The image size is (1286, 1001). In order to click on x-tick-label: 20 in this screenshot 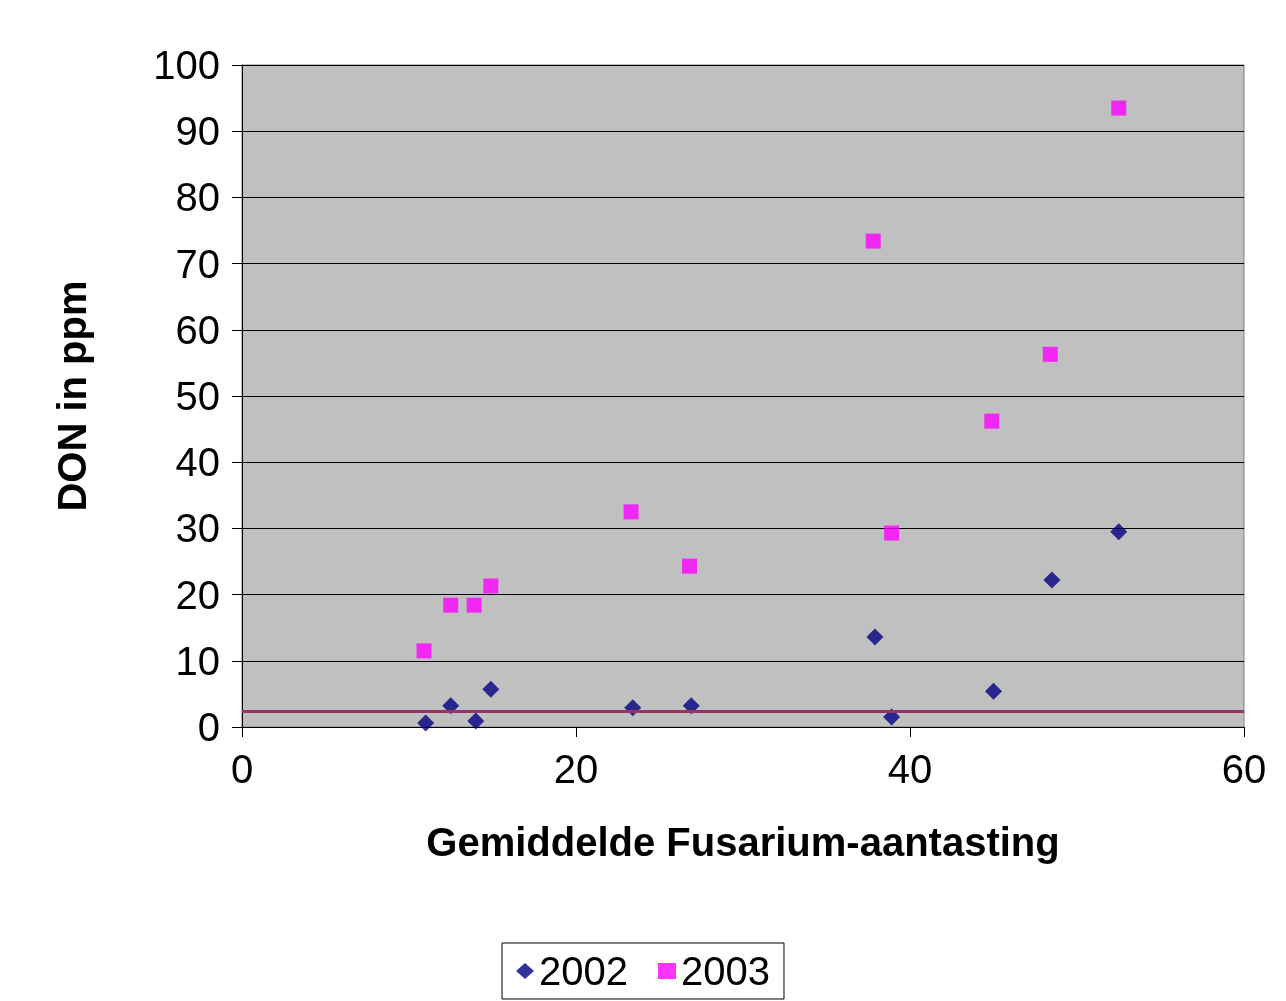, I will do `click(576, 769)`.